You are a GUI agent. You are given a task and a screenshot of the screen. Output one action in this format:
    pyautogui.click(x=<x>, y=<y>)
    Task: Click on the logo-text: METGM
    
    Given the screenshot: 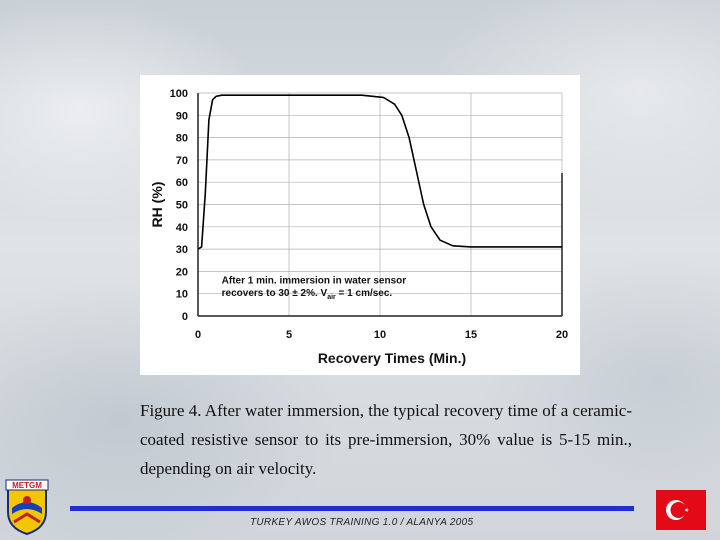 What is the action you would take?
    pyautogui.click(x=27, y=485)
    